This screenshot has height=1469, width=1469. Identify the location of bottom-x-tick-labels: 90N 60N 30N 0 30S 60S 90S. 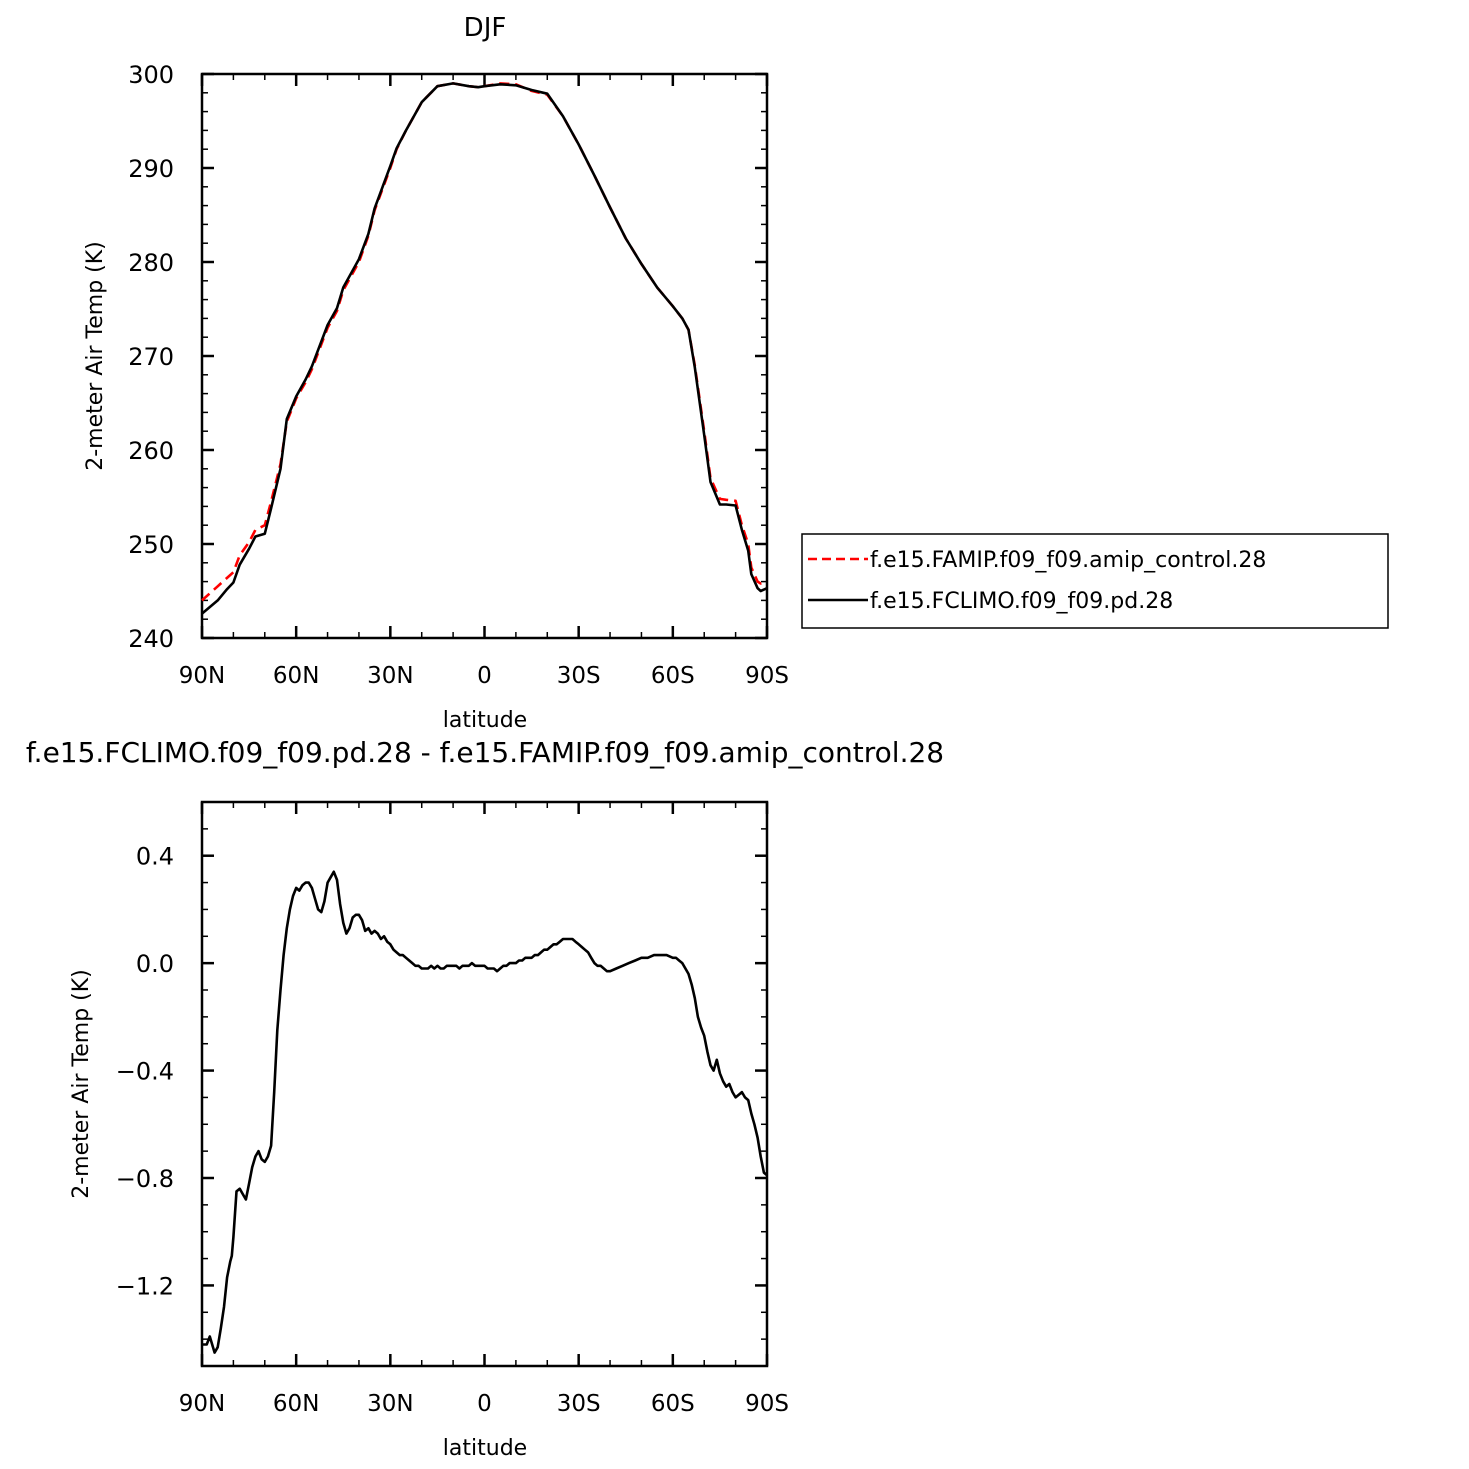
(484, 1404).